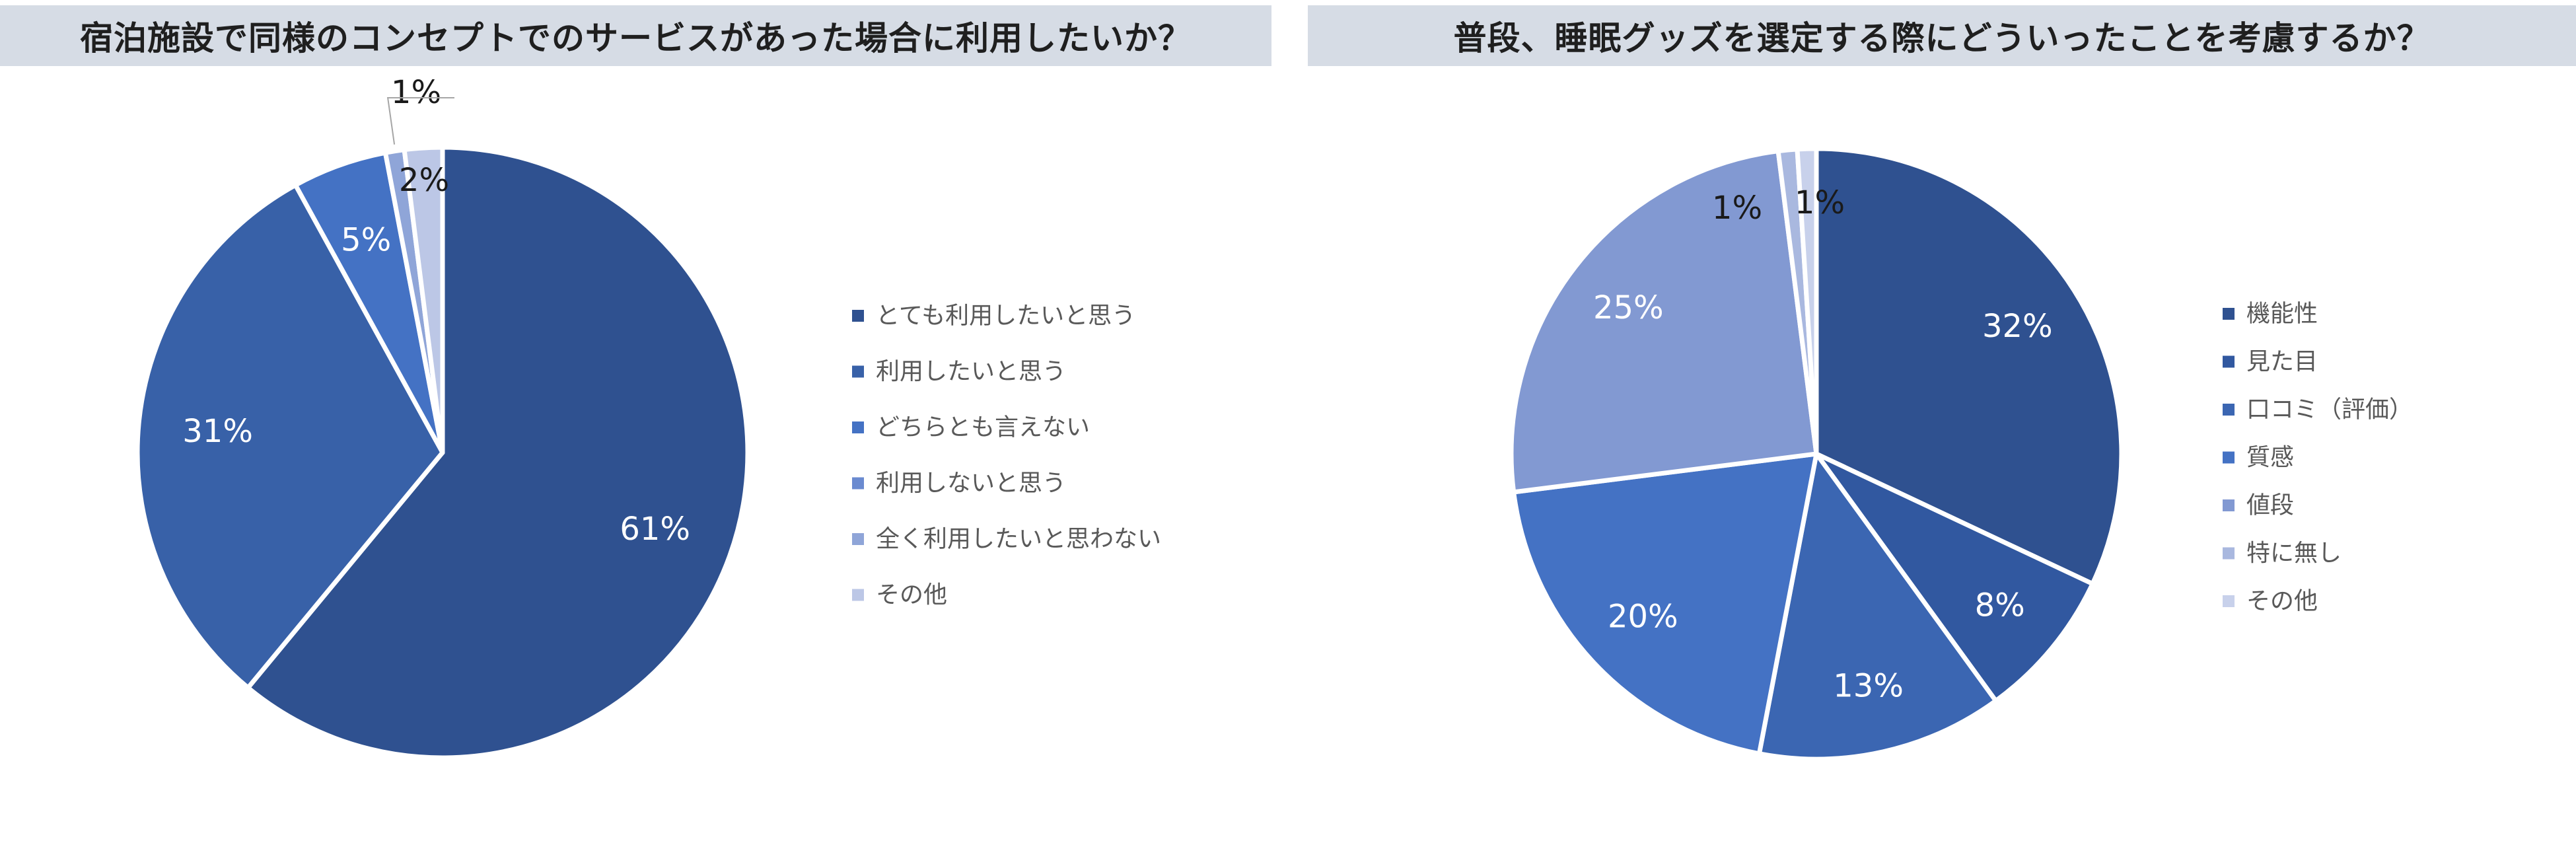 This screenshot has width=2576, height=841. I want to click on legend-label: 口コミ（評価）, so click(2329, 409).